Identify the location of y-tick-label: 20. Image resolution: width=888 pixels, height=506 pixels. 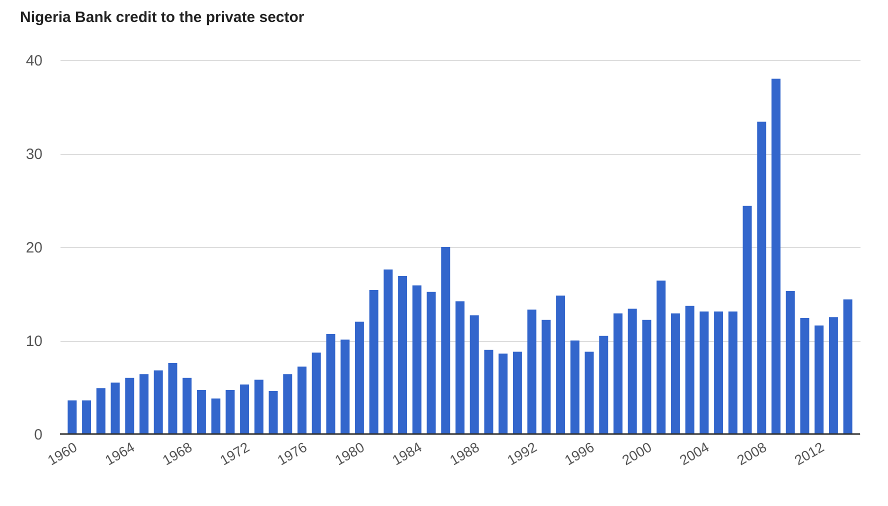
(34, 248).